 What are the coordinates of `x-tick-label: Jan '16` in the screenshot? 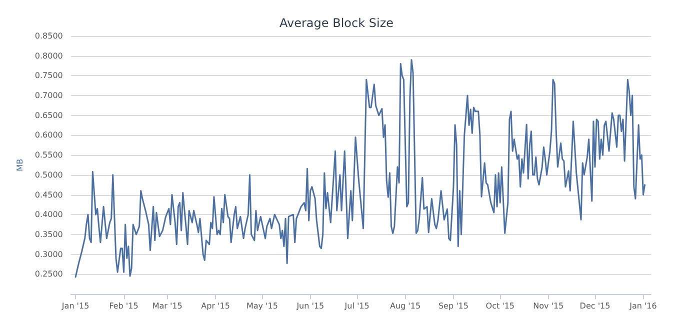 It's located at (642, 306).